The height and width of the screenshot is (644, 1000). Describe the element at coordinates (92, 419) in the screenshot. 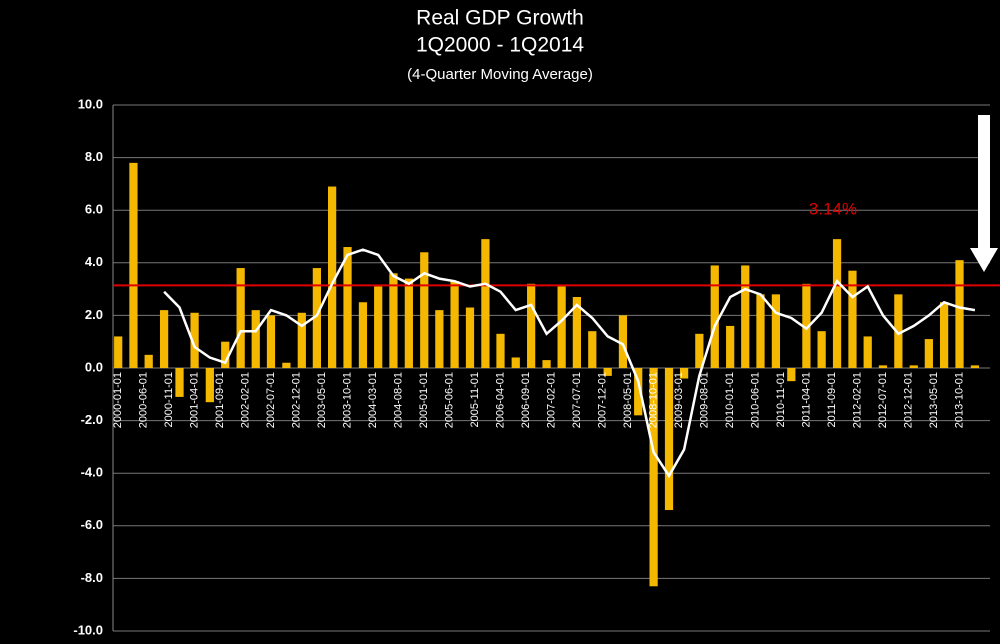

I see `y-tick-label: -2.0` at that location.